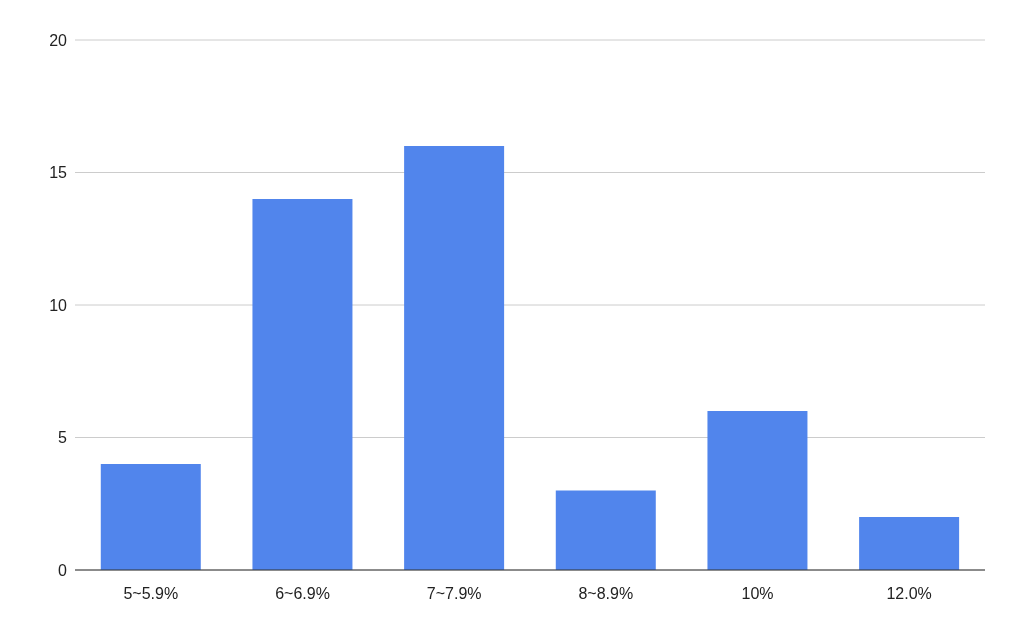 This screenshot has width=1024, height=628. Describe the element at coordinates (63, 438) in the screenshot. I see `y-tick-label: 5` at that location.